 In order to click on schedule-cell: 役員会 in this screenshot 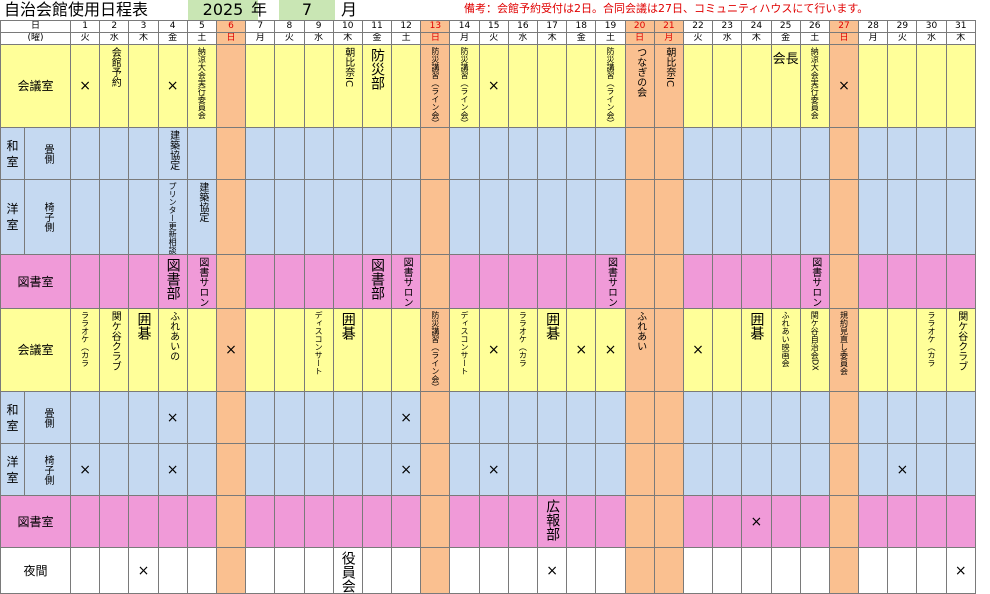, I will do `click(347, 570)`.